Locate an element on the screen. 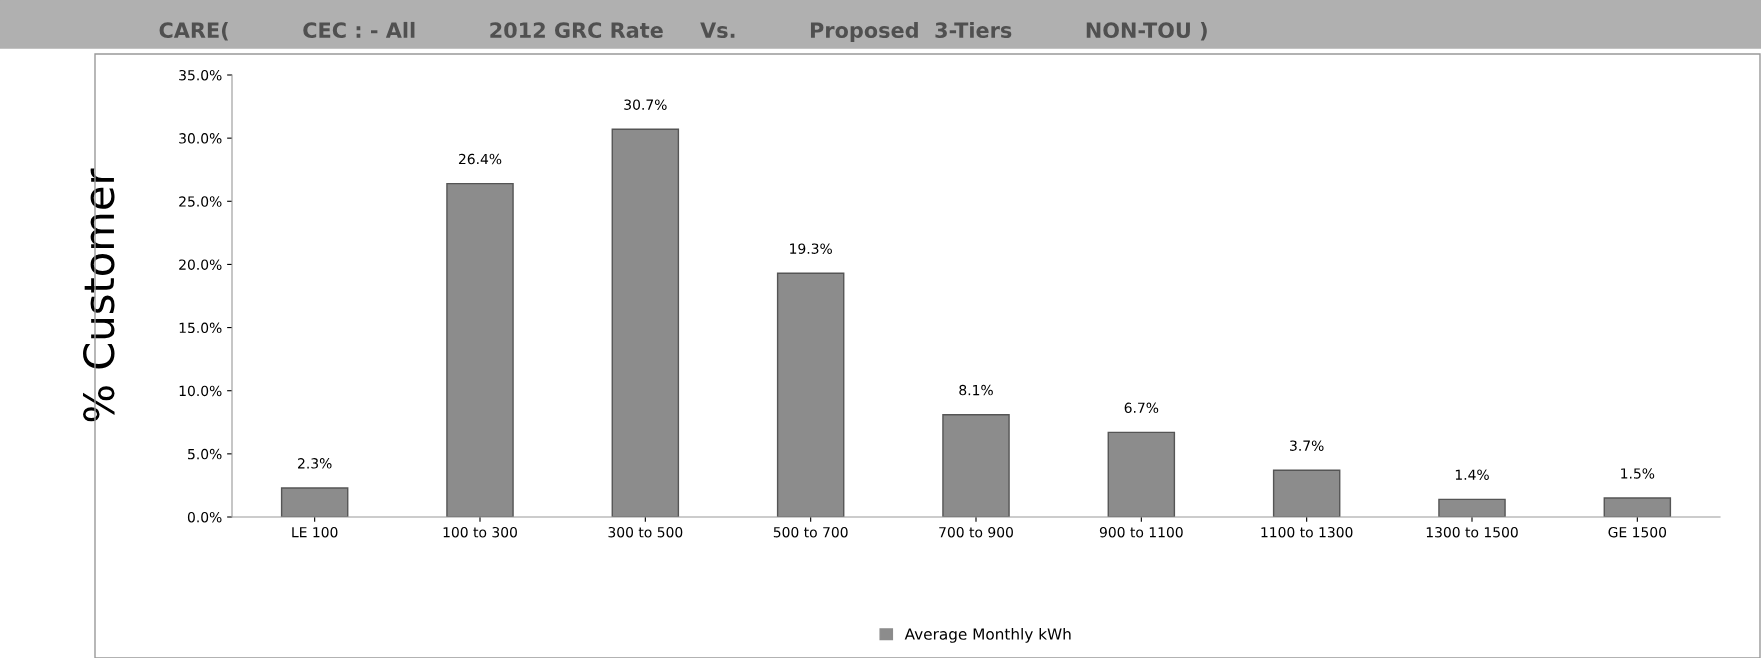 Image resolution: width=1761 pixels, height=658 pixels. y-tick-label: 35.0% is located at coordinates (200, 75).